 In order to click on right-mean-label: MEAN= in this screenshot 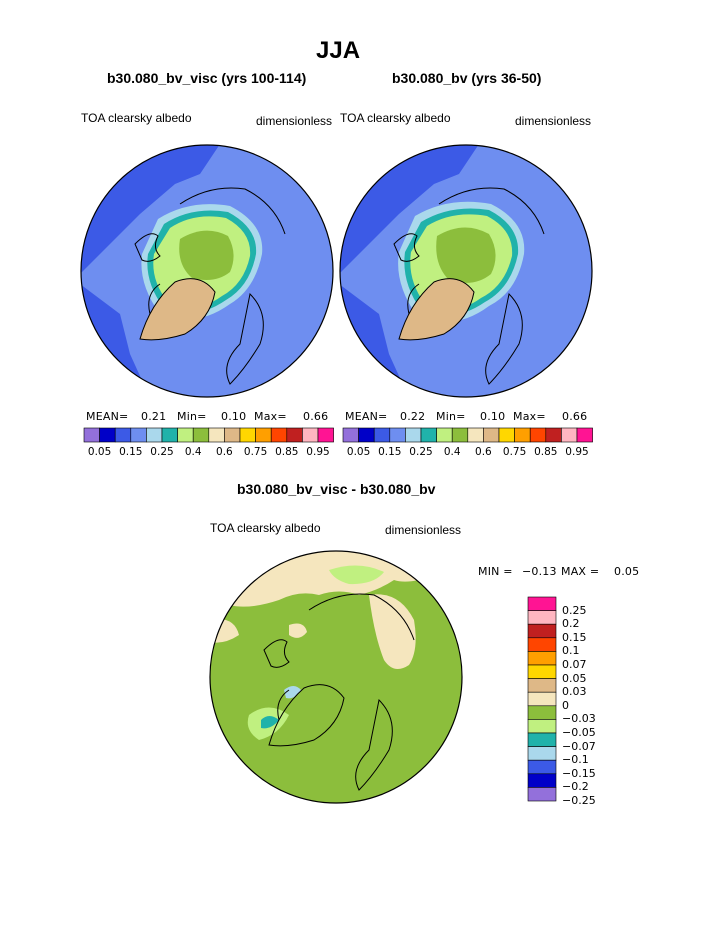, I will do `click(366, 416)`.